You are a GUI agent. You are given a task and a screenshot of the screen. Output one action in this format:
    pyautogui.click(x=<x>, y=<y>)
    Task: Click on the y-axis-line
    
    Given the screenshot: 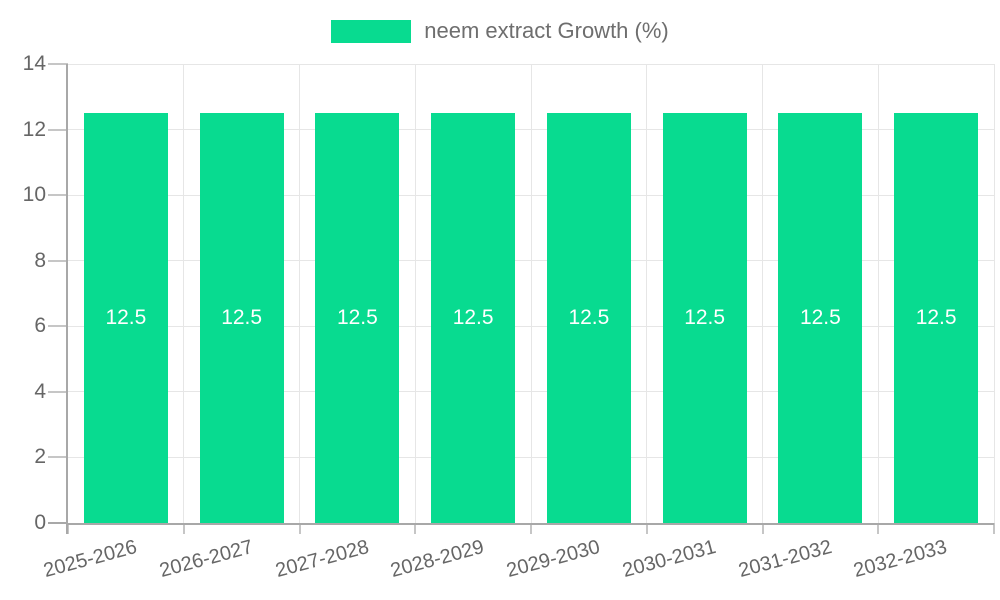 What is the action you would take?
    pyautogui.click(x=67, y=299)
    